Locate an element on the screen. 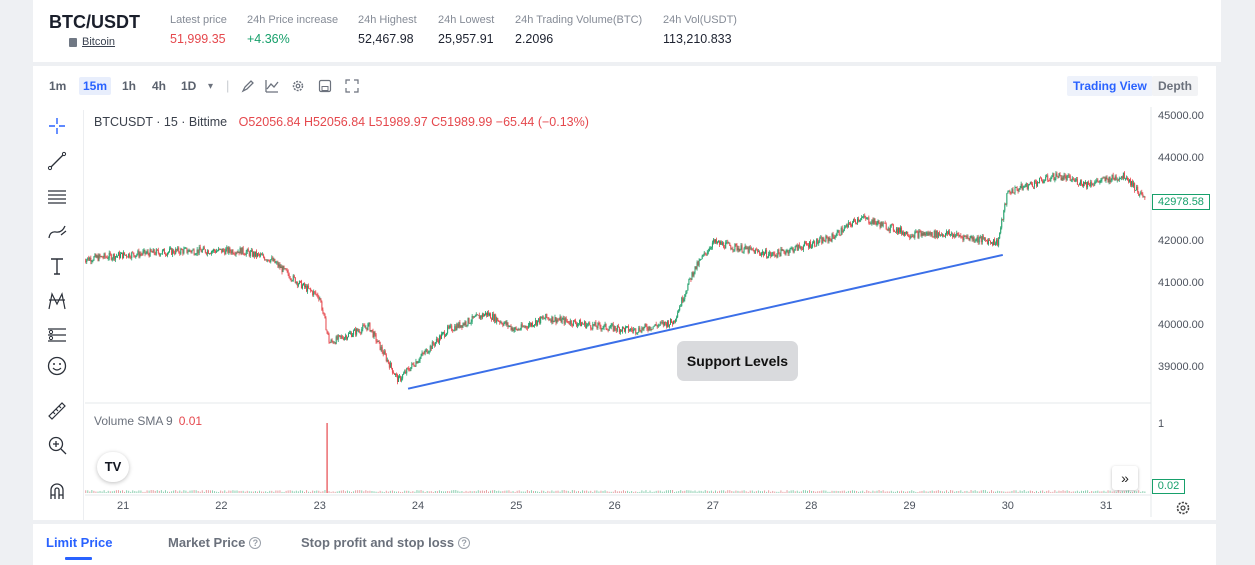 The height and width of the screenshot is (565, 1255). timeframe-4h: 4h is located at coordinates (159, 86).